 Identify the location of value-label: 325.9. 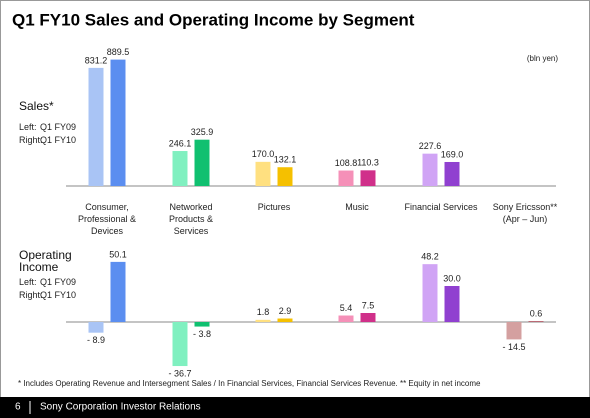
(202, 132).